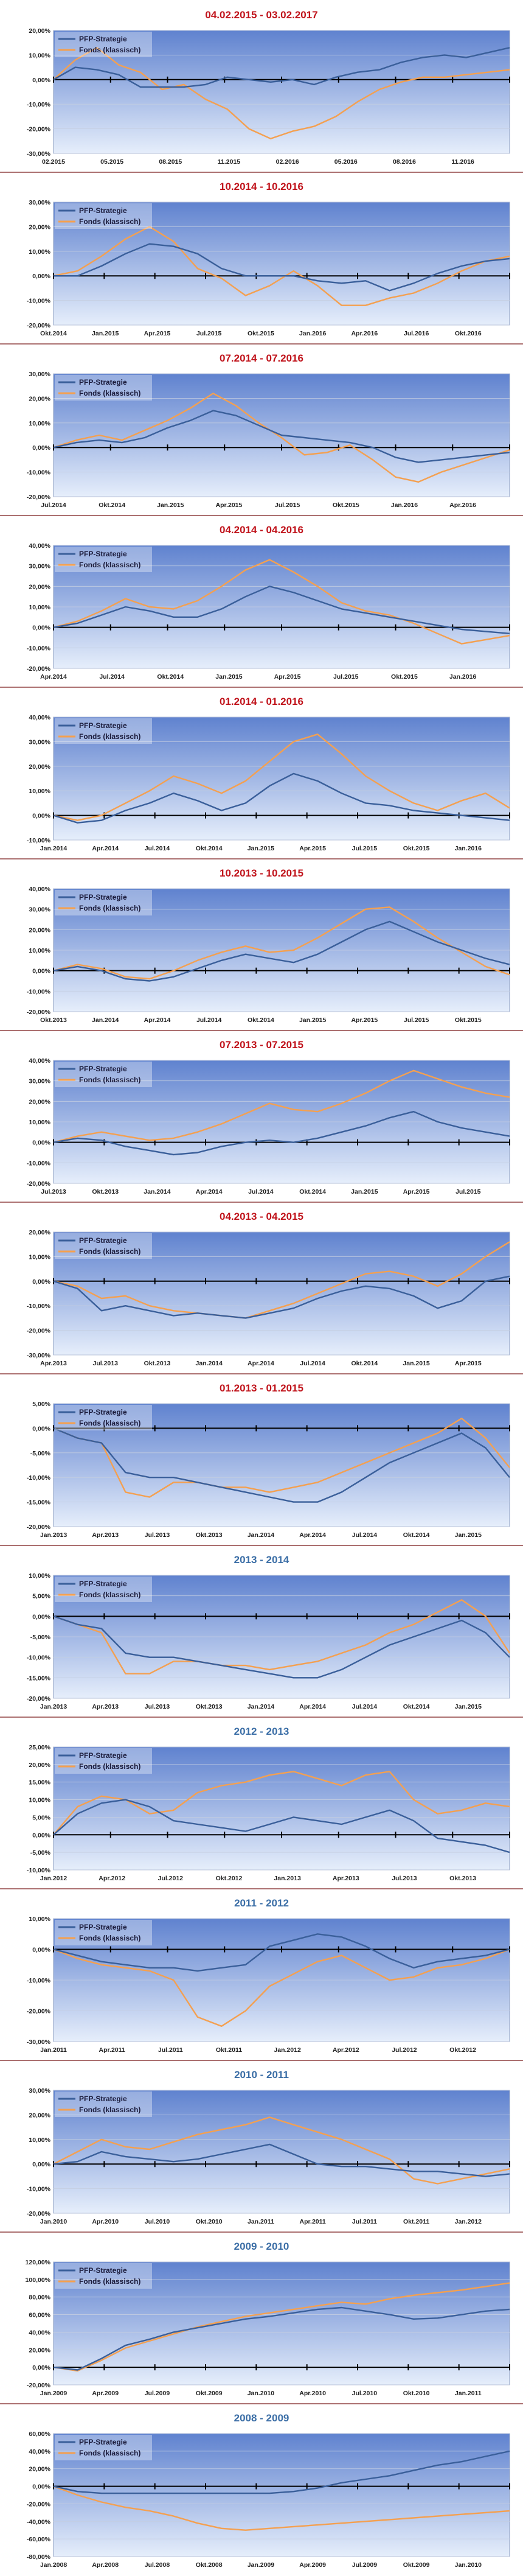  I want to click on x-tick-label: Jul.2008, so click(157, 2565).